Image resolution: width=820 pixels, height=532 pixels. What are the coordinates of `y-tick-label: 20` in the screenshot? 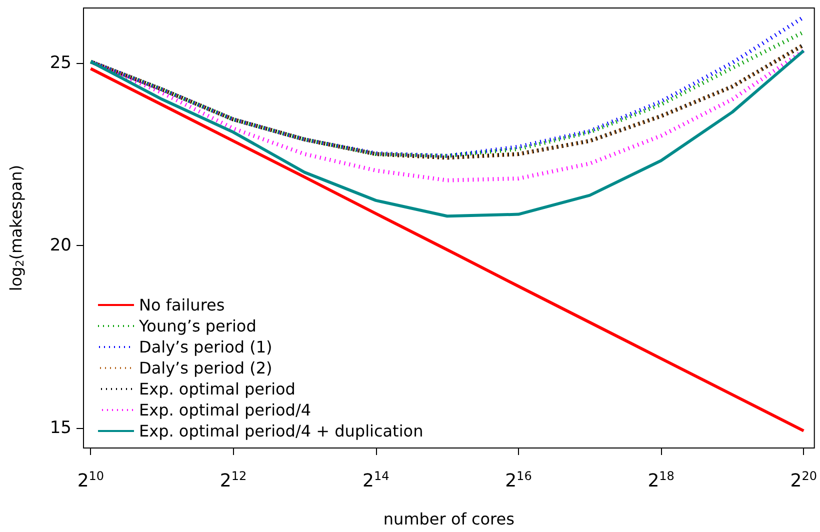 It's located at (61, 245).